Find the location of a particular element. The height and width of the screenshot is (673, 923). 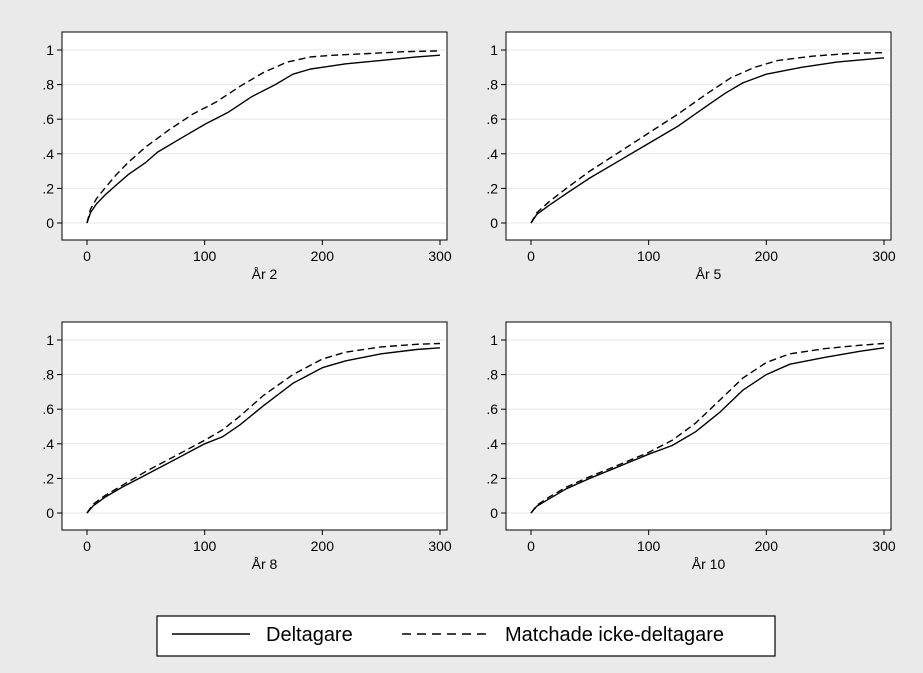

legend-label-matchade: Matchade icke-deltagare is located at coordinates (614, 635).